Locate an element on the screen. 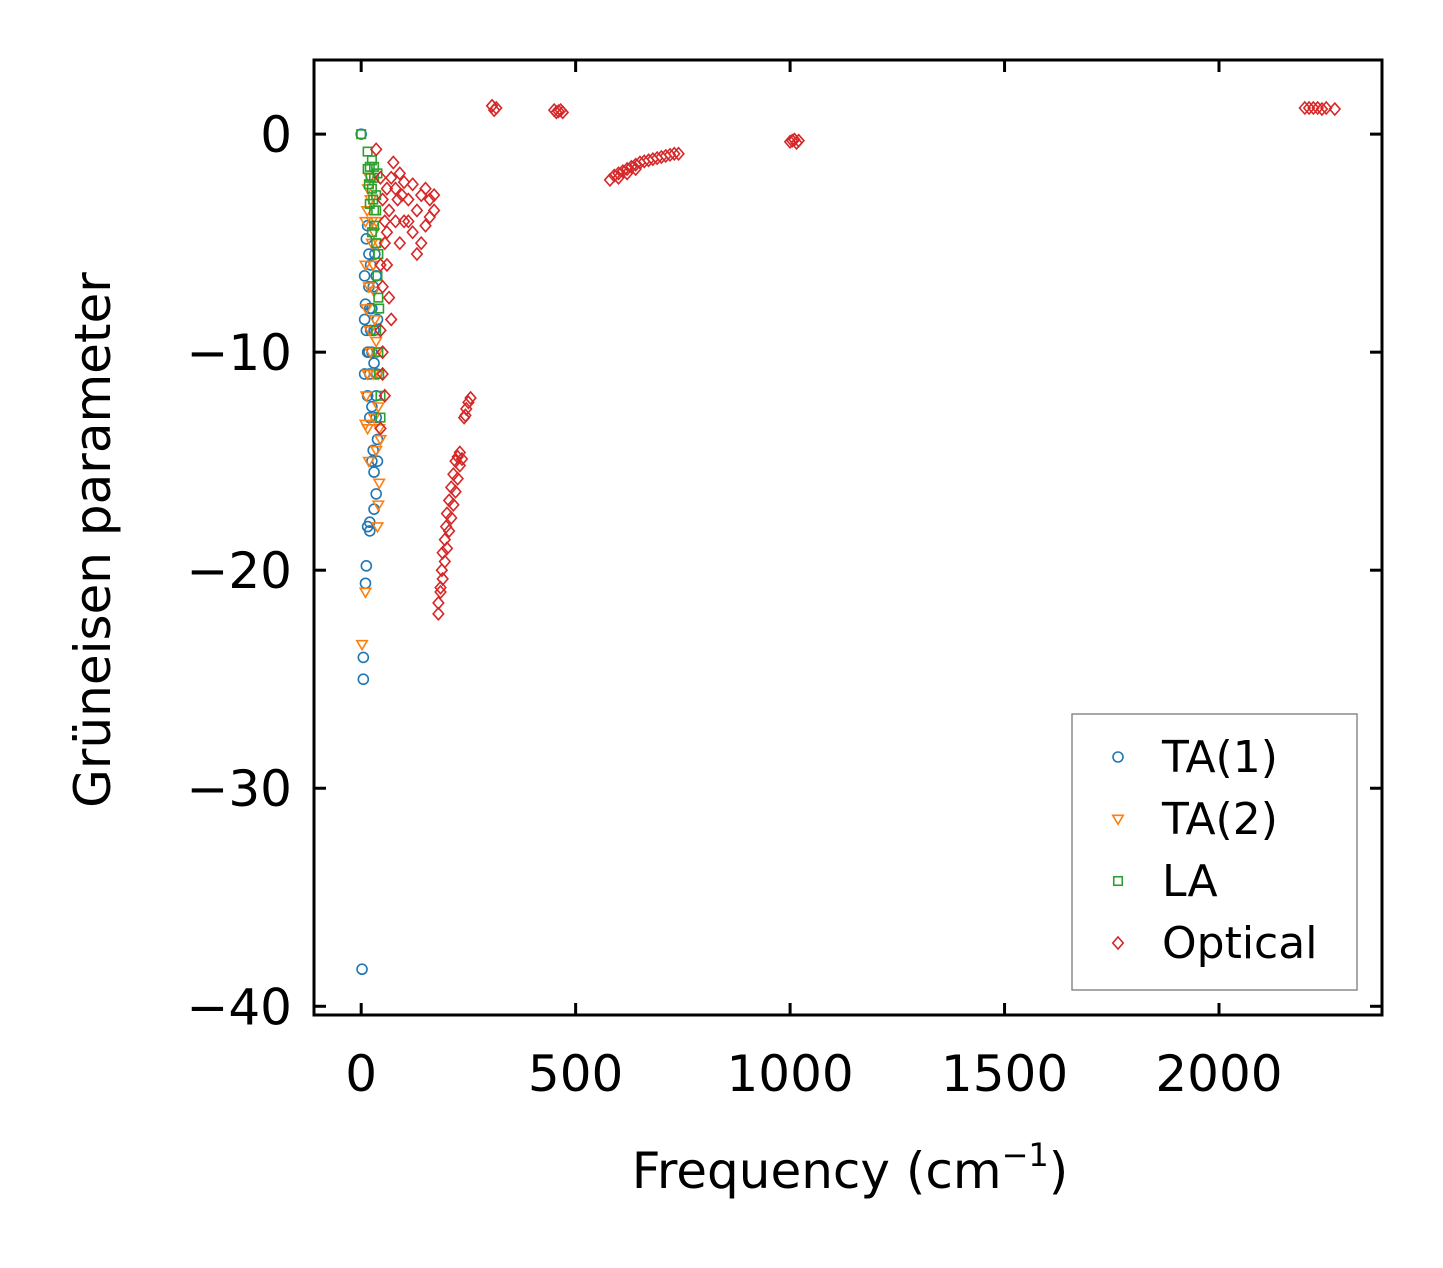 The width and height of the screenshot is (1443, 1268). y-tick-label: −20 is located at coordinates (239, 571).